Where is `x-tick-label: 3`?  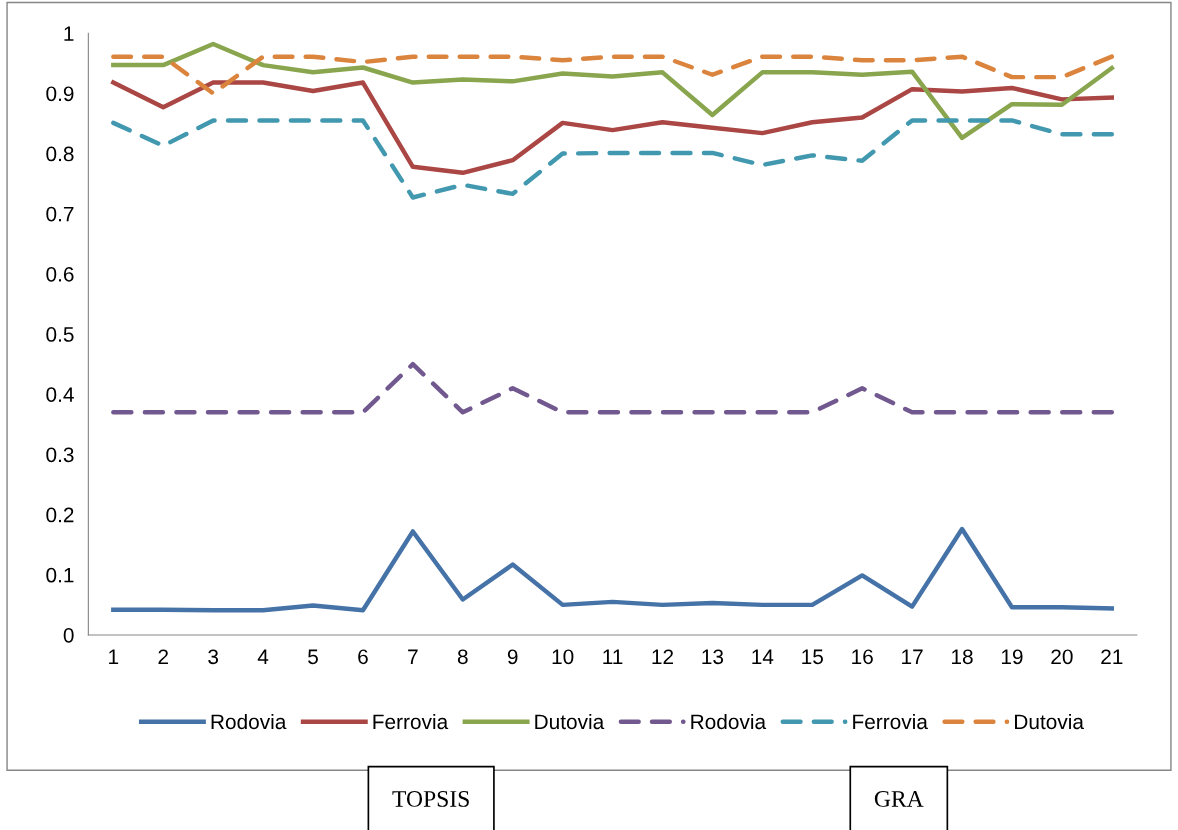 x-tick-label: 3 is located at coordinates (213, 657).